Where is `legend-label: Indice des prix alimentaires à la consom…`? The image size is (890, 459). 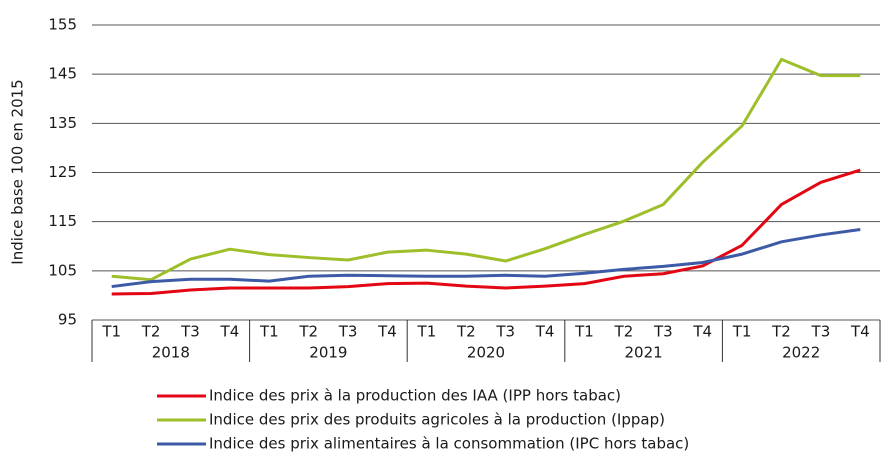 legend-label: Indice des prix alimentaires à la consom… is located at coordinates (449, 444).